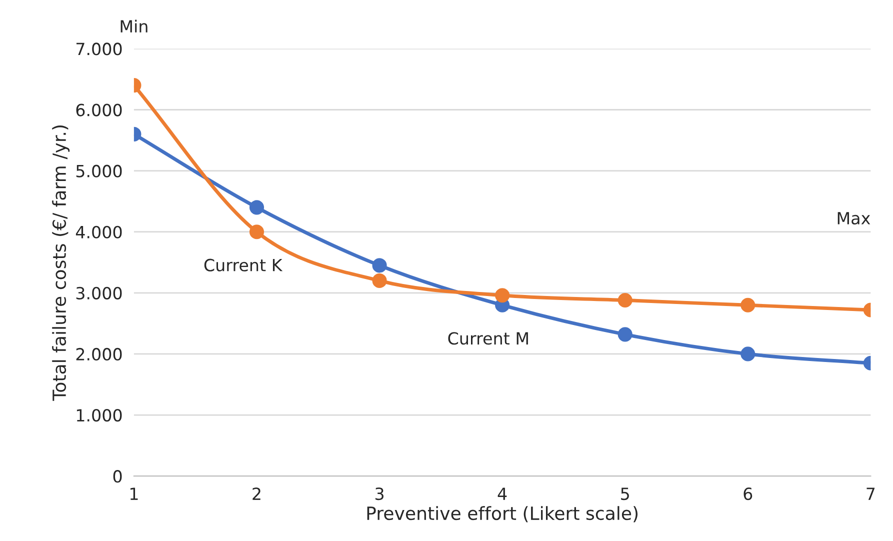  I want to click on x-tick-label: 4, so click(502, 494).